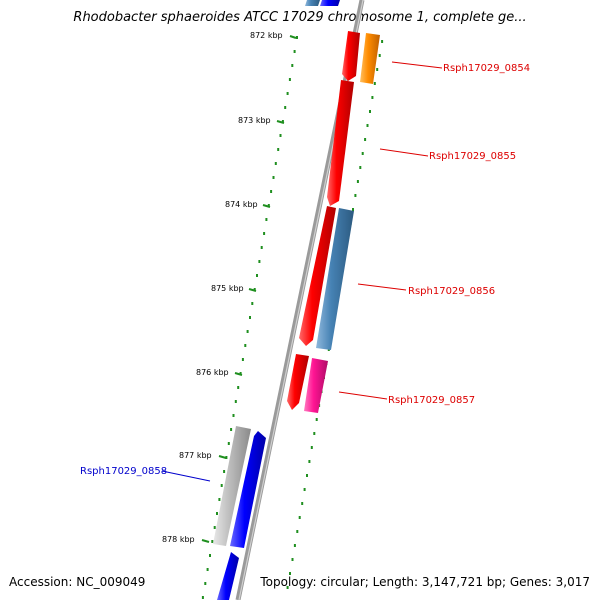 This screenshot has width=600, height=600. What do you see at coordinates (178, 539) in the screenshot?
I see `kbp-tick-label: 878 kbp` at bounding box center [178, 539].